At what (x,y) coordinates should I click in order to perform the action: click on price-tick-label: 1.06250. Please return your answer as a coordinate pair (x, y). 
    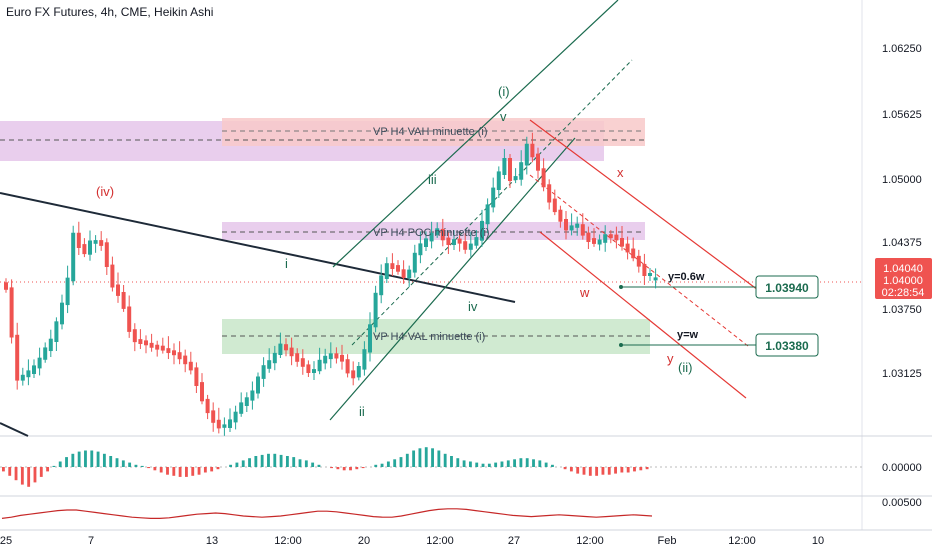
    Looking at the image, I should click on (902, 49).